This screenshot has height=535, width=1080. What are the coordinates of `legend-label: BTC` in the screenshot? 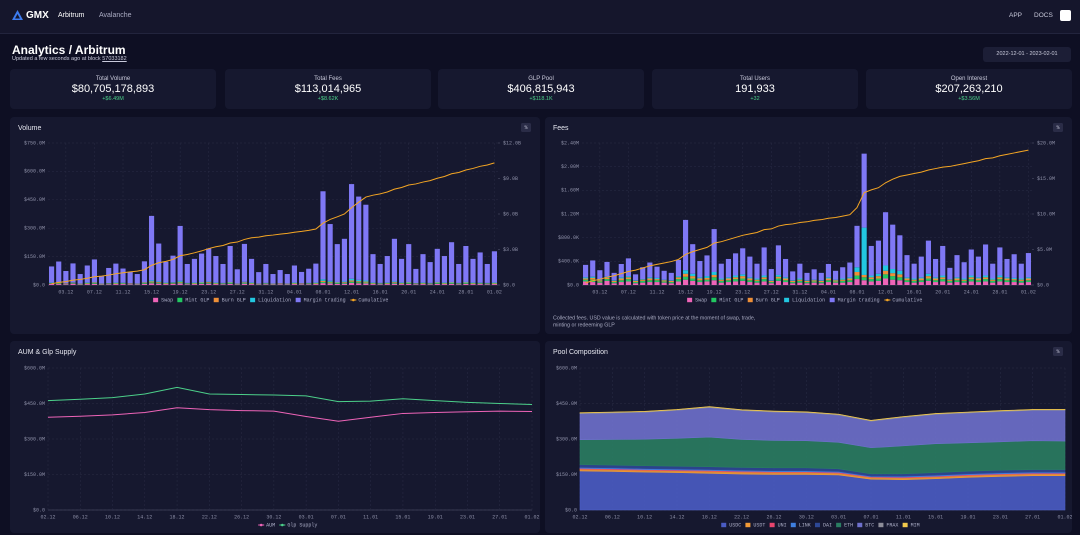 It's located at (869, 525).